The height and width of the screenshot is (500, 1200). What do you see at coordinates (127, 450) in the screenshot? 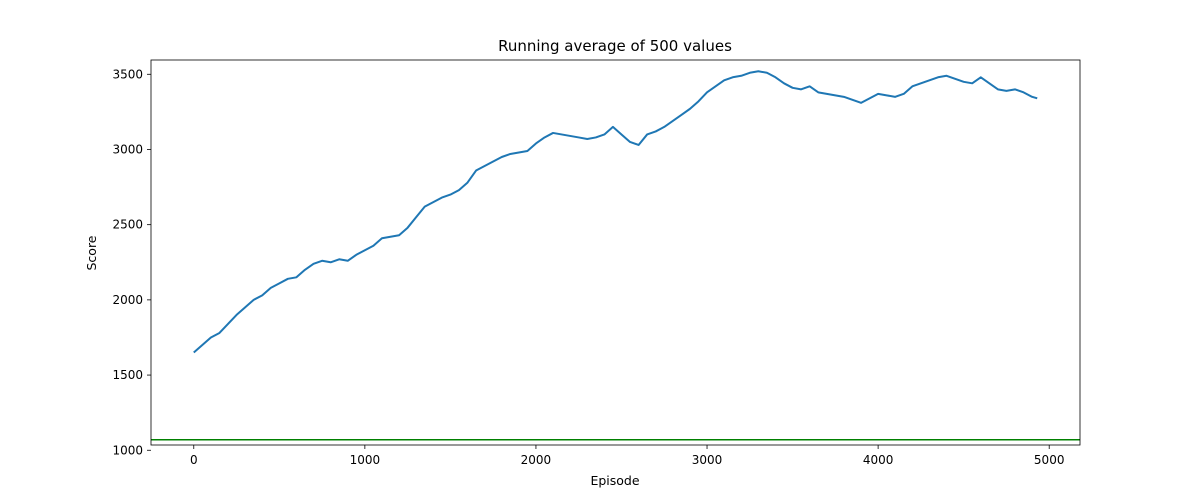
I see `y-tick-label: 1000` at bounding box center [127, 450].